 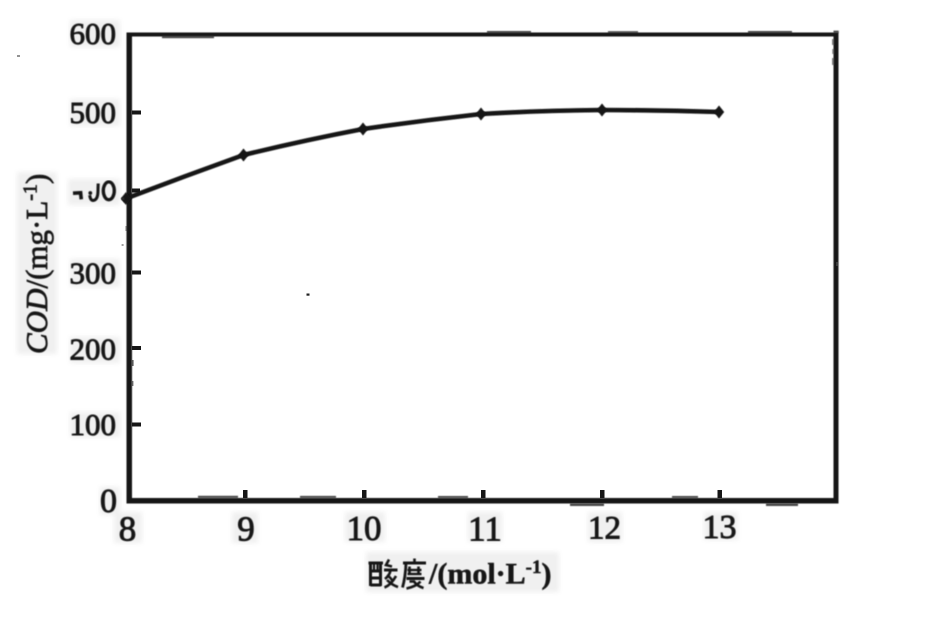 I want to click on svg-text: 13, so click(x=720, y=527).